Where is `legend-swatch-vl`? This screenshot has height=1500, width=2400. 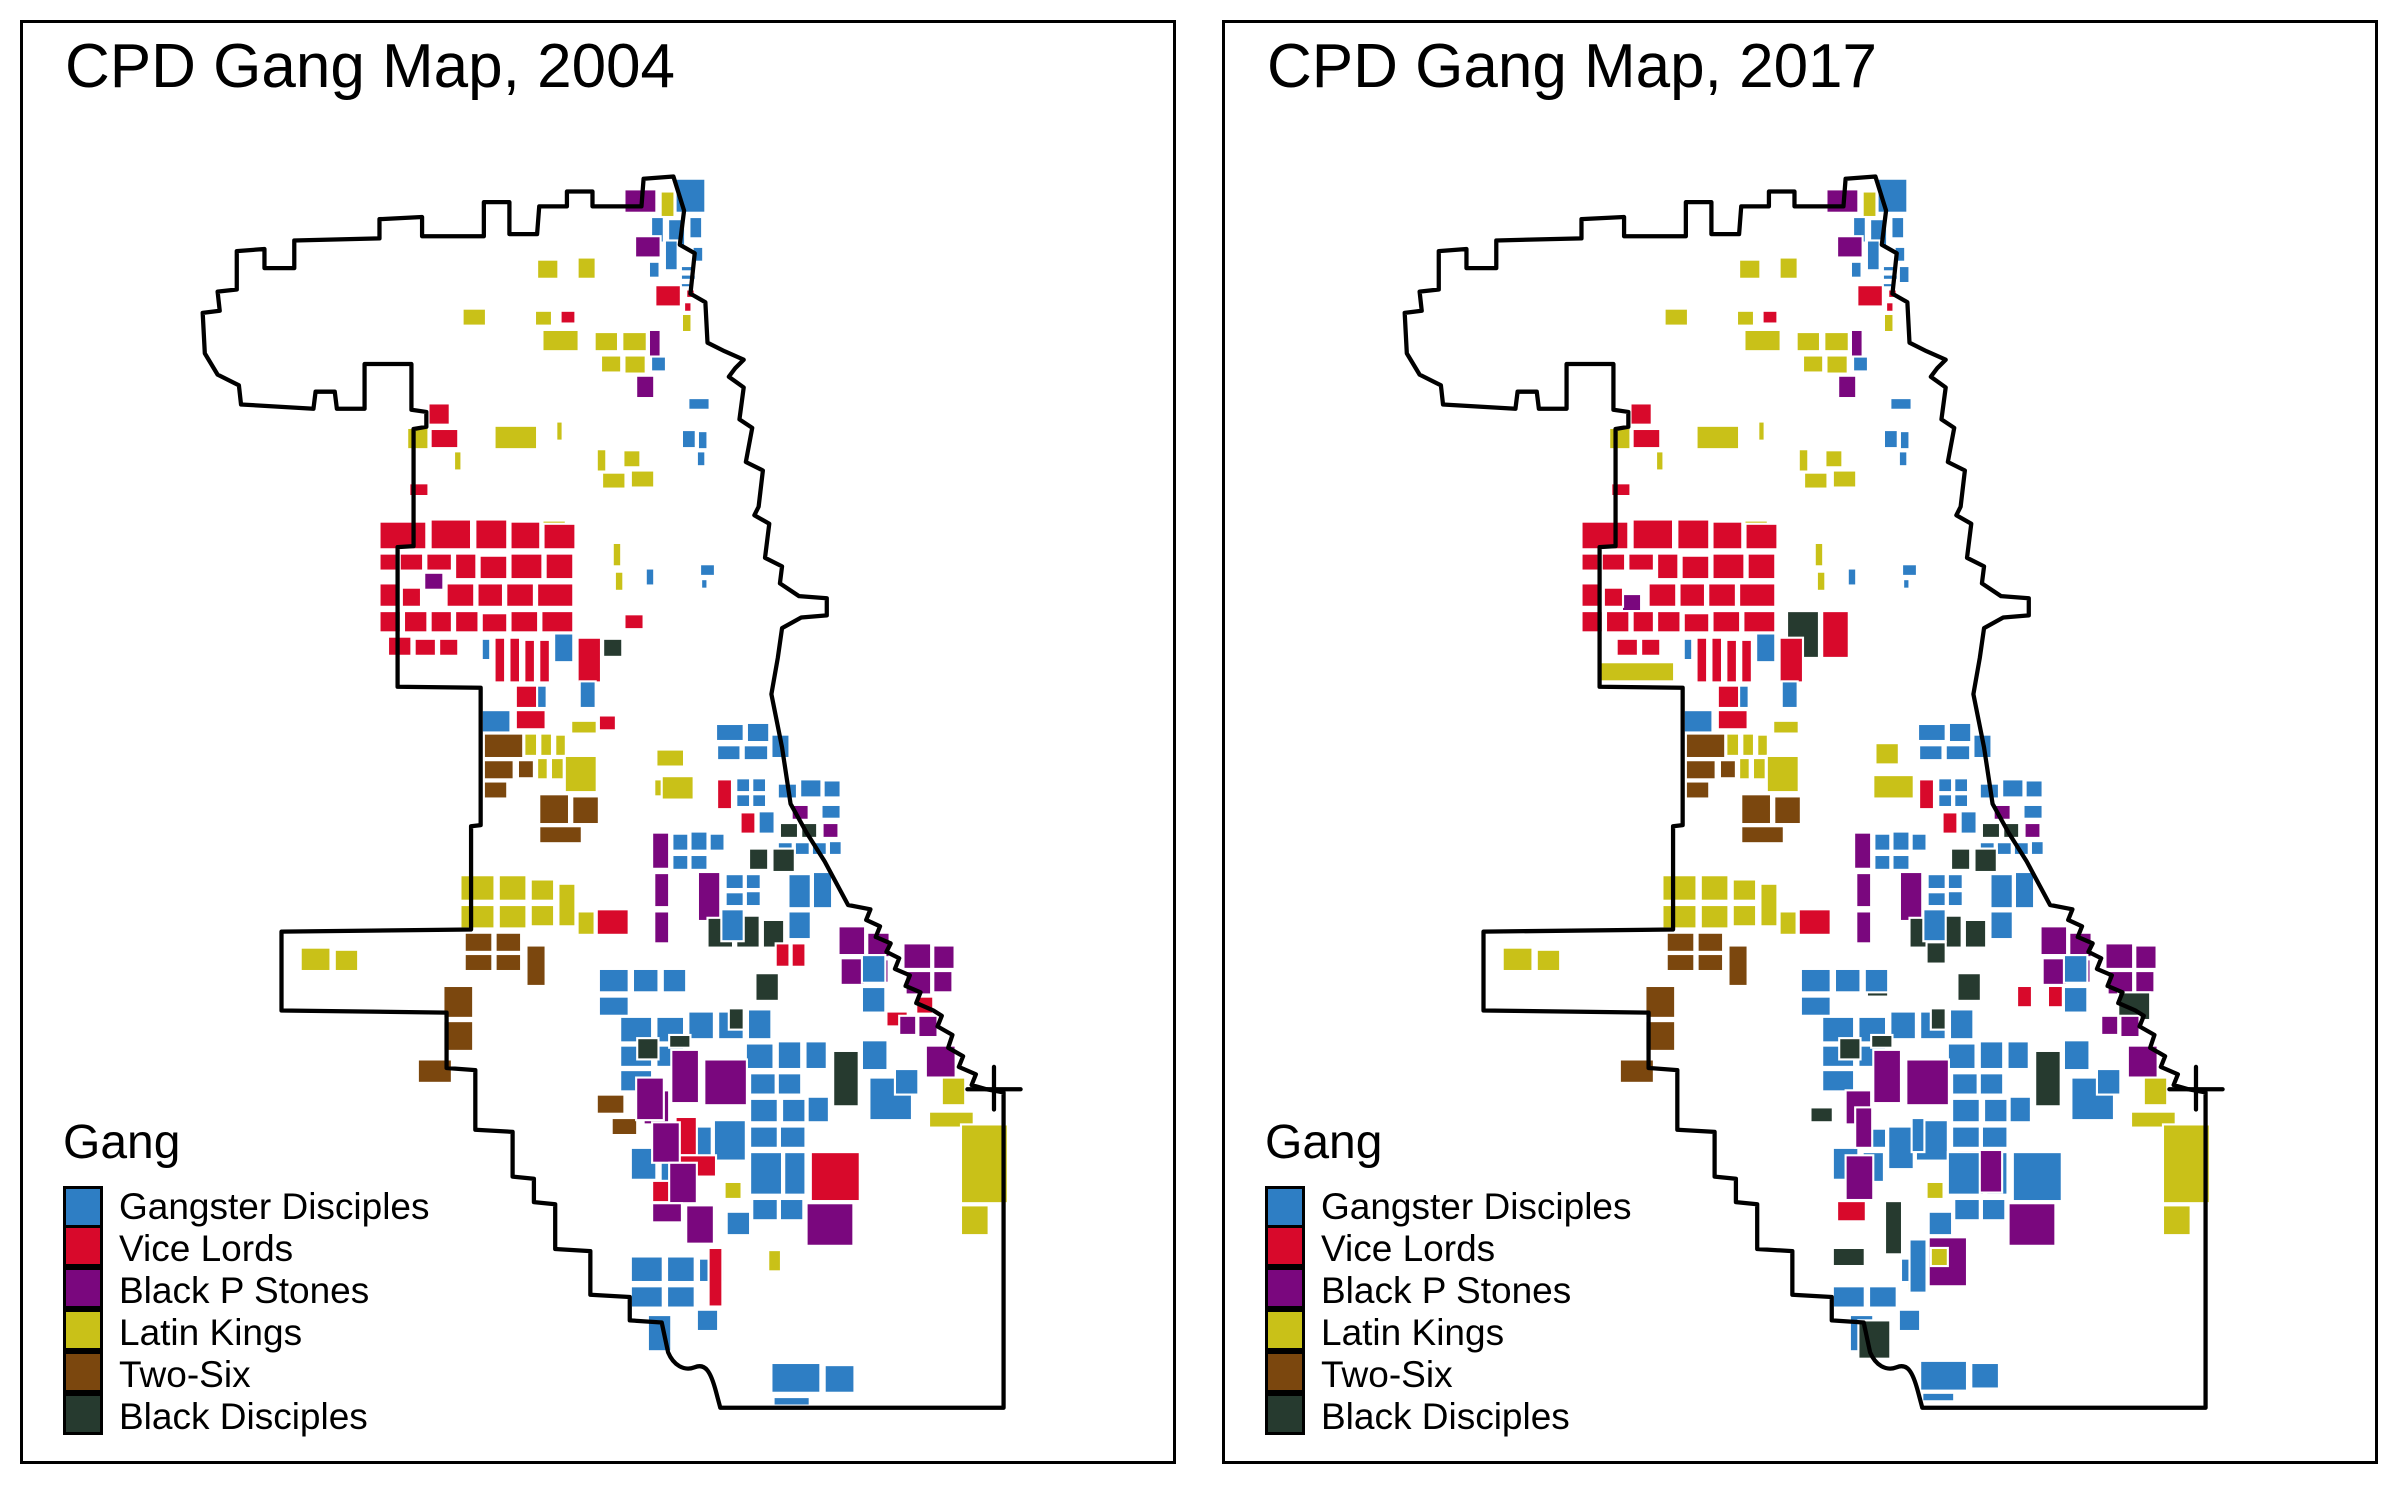 legend-swatch-vl is located at coordinates (1285, 1246).